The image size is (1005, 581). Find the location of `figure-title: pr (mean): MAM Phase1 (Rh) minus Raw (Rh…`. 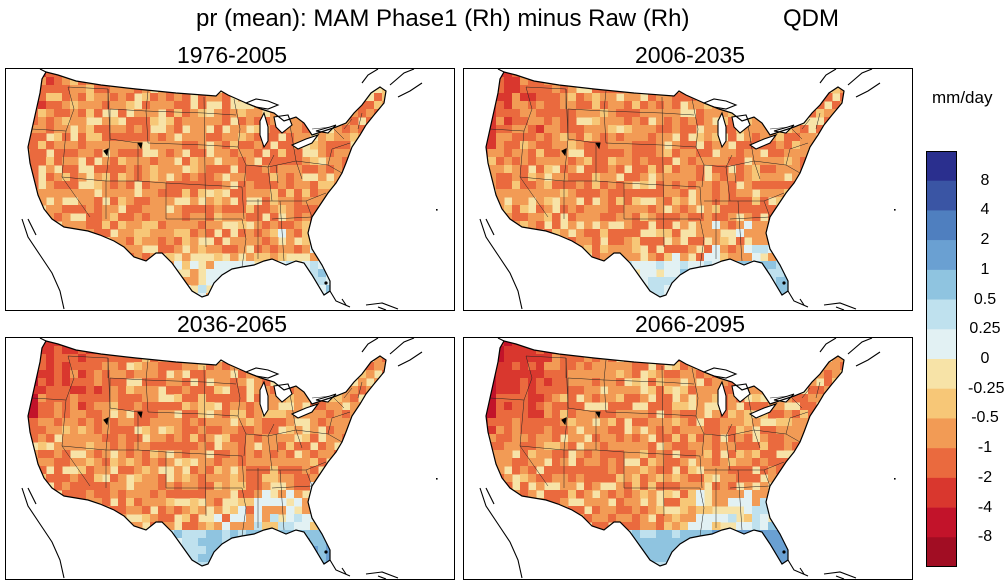

figure-title: pr (mean): MAM Phase1 (Rh) minus Raw (Rh… is located at coordinates (502, 19).